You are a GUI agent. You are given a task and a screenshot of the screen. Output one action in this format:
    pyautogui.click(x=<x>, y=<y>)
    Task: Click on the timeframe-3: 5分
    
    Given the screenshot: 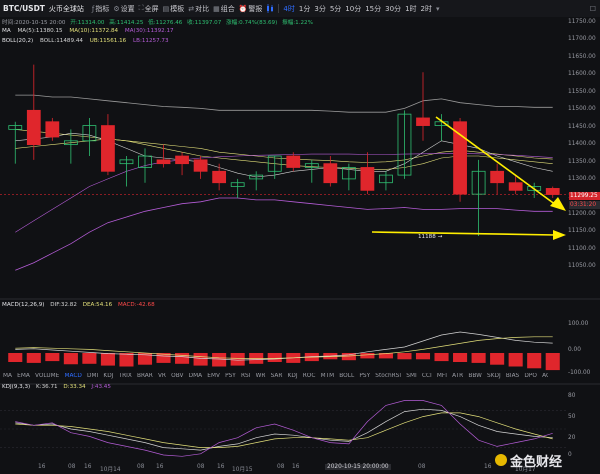 What is the action you would take?
    pyautogui.click(x=335, y=8)
    